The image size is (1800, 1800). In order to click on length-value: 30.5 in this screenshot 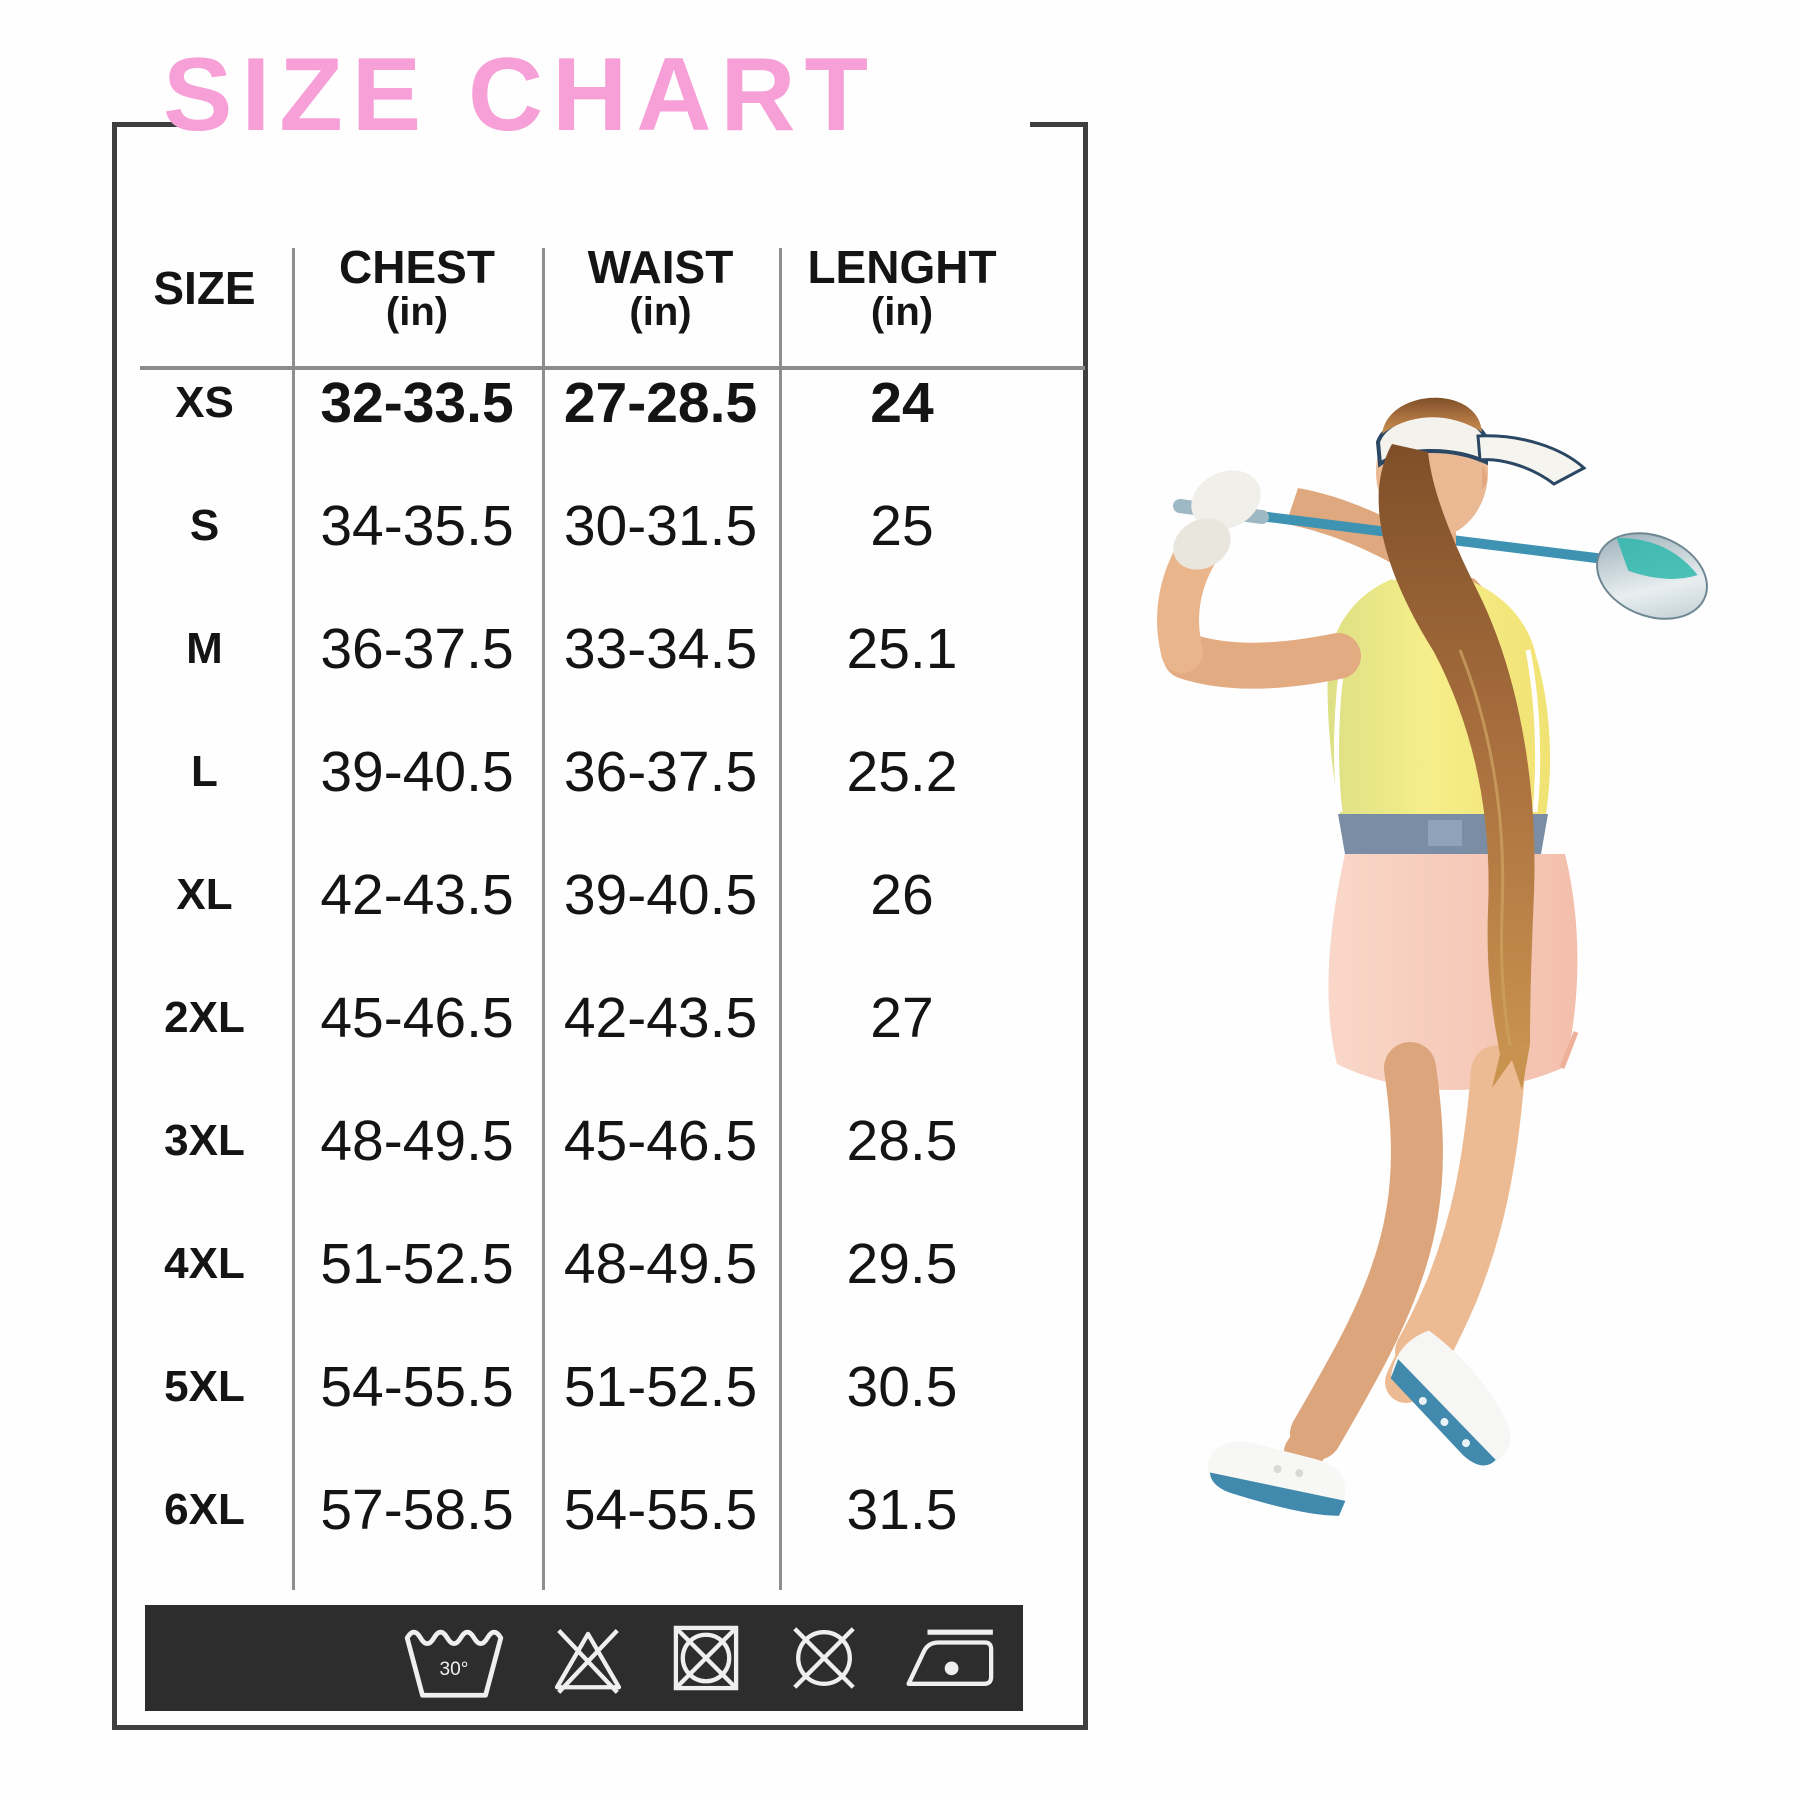, I will do `click(902, 1386)`.